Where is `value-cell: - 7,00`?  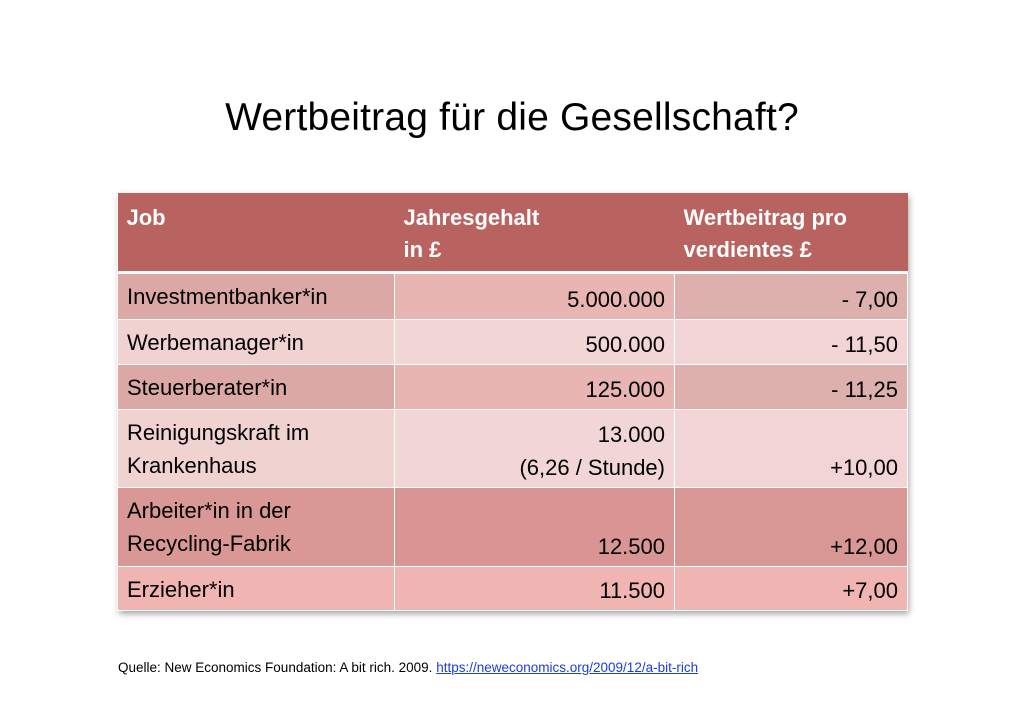
value-cell: - 7,00 is located at coordinates (791, 296).